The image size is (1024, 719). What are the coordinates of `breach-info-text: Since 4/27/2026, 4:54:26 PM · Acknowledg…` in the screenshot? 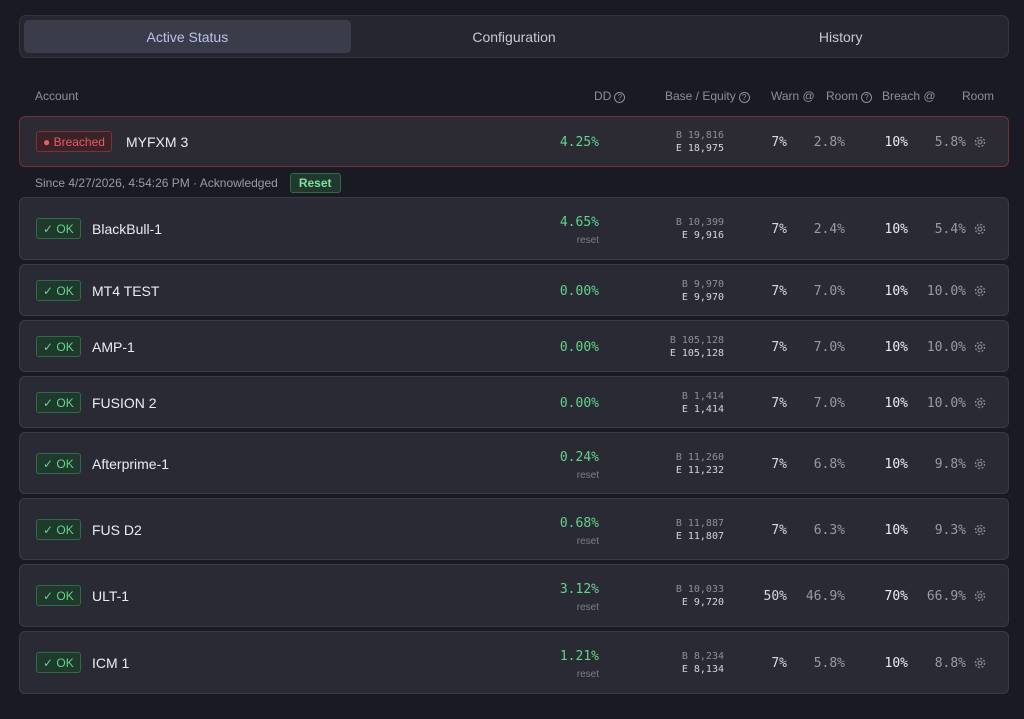 It's located at (156, 183).